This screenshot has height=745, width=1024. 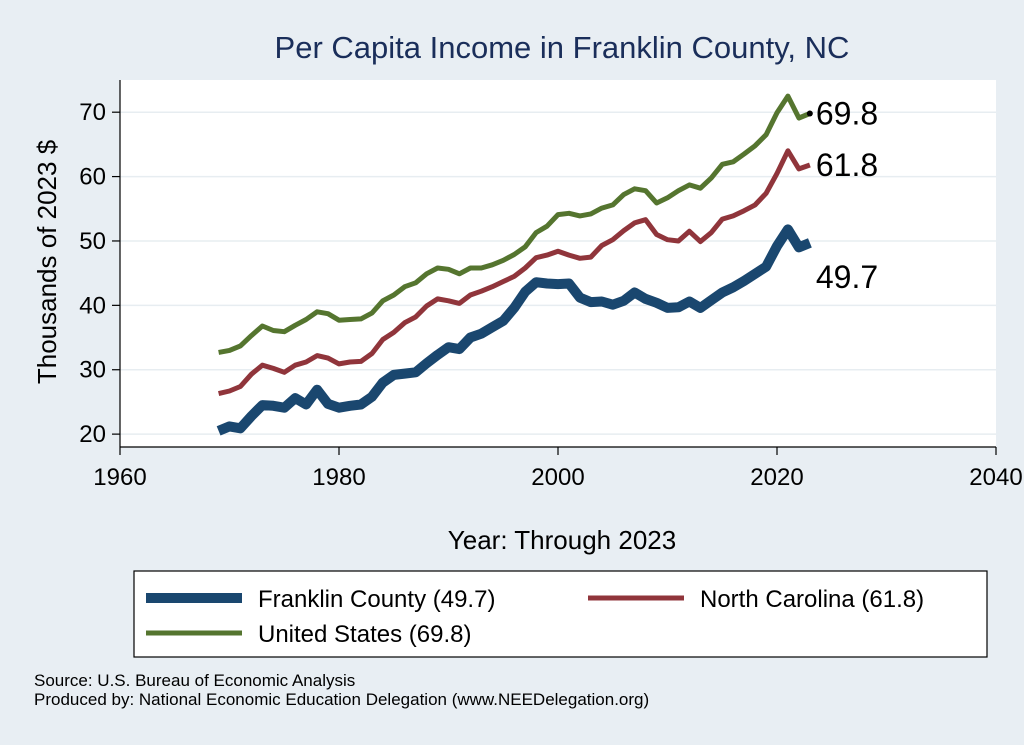 What do you see at coordinates (562, 47) in the screenshot?
I see `chart-title: Per Capita Income in Franklin County, NC` at bounding box center [562, 47].